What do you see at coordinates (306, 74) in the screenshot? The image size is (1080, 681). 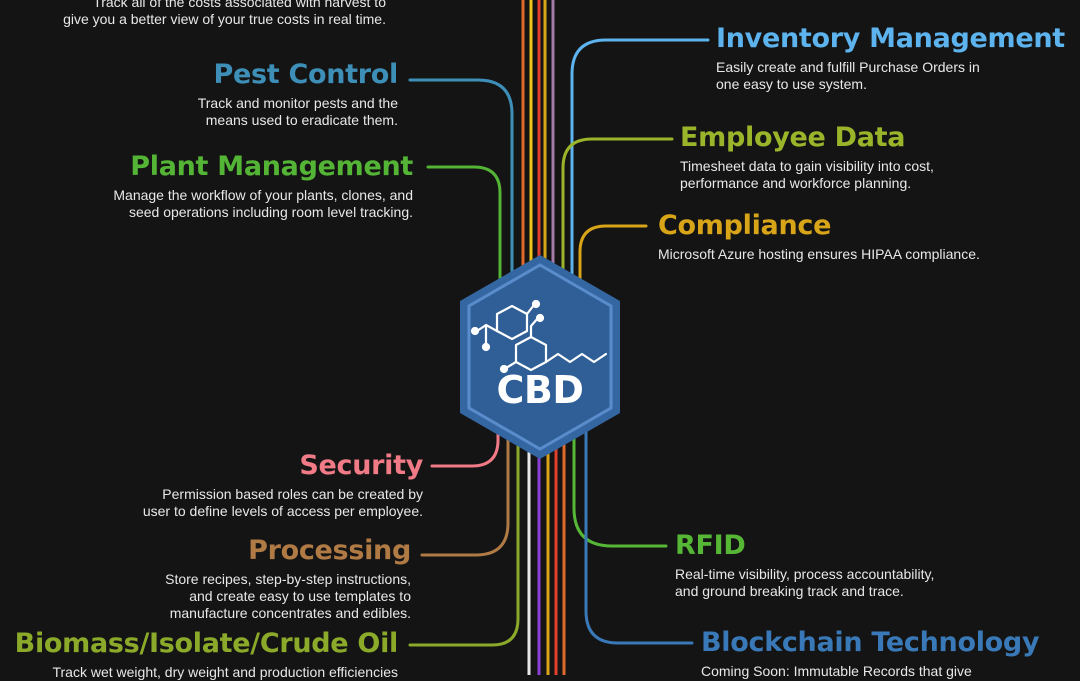 I see `feature-title: Pest Control` at bounding box center [306, 74].